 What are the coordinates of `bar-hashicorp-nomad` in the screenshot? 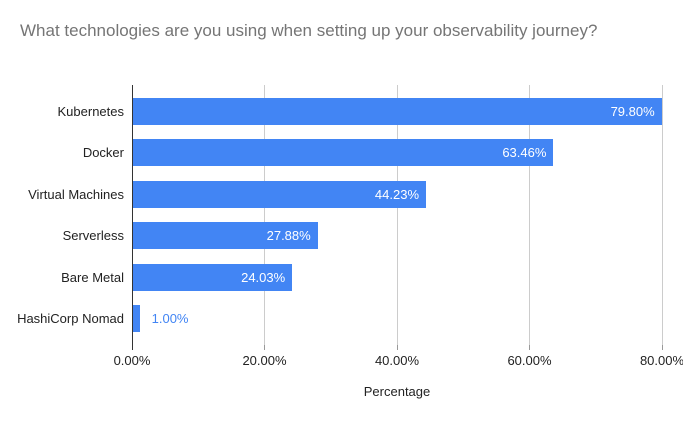 It's located at (136, 318).